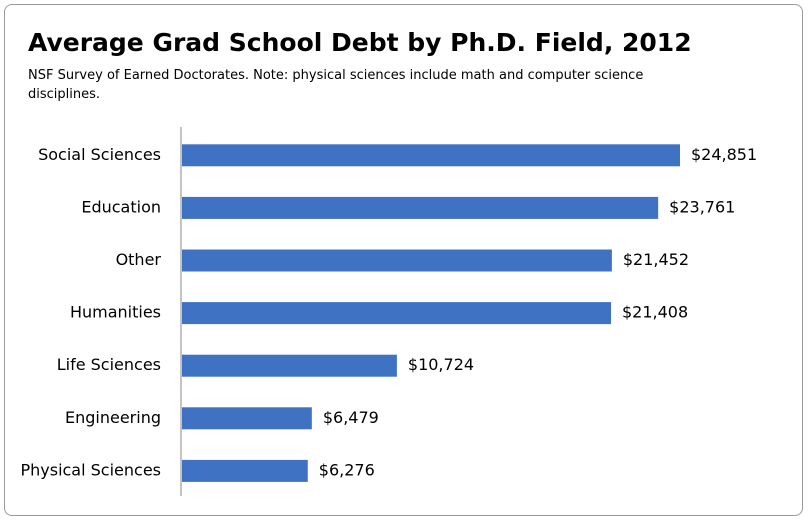 The image size is (809, 522). What do you see at coordinates (109, 364) in the screenshot?
I see `y-tick-label: Life Sciences` at bounding box center [109, 364].